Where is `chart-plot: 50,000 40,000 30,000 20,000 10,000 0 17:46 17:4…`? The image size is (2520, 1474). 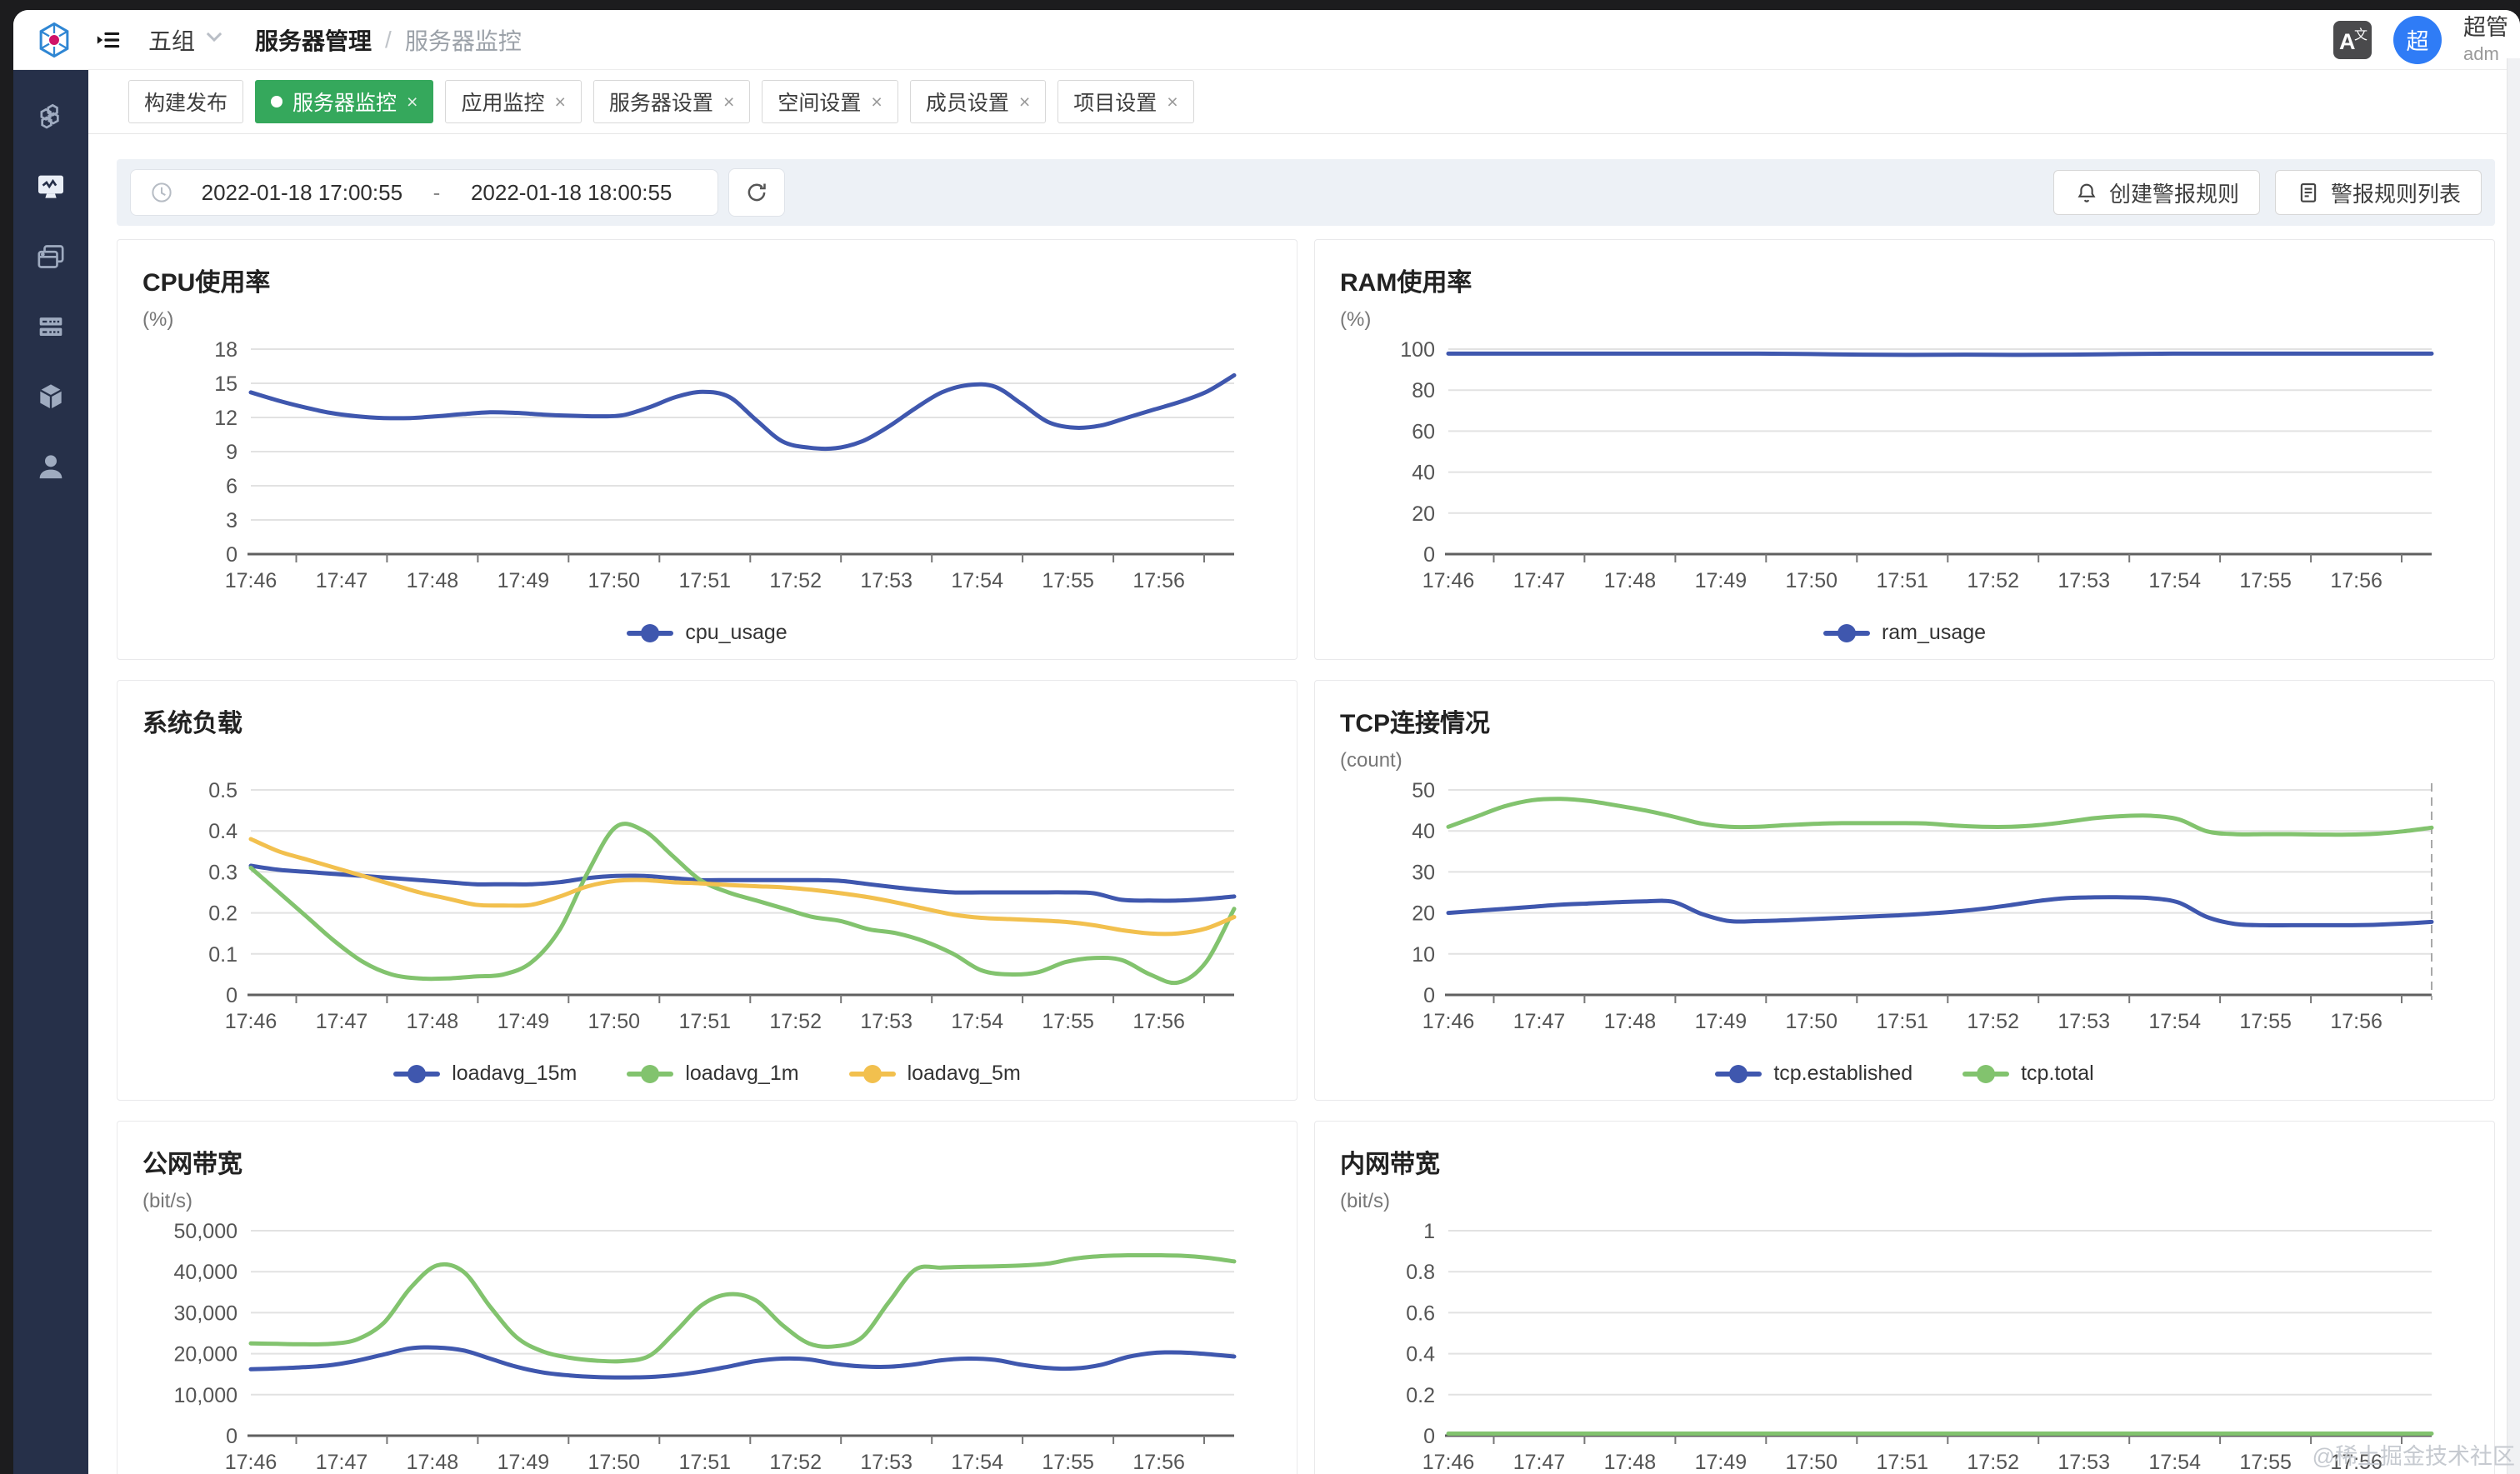
chart-plot: 50,000 40,000 30,000 20,000 10,000 0 17:46 17:4… is located at coordinates (707, 1346).